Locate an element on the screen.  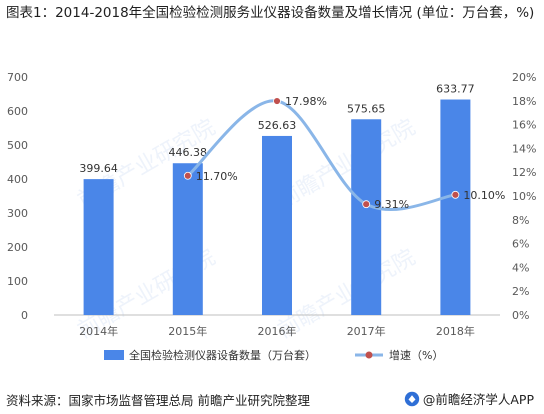
credit-text: @前瞻经济学人APP is located at coordinates (478, 399).